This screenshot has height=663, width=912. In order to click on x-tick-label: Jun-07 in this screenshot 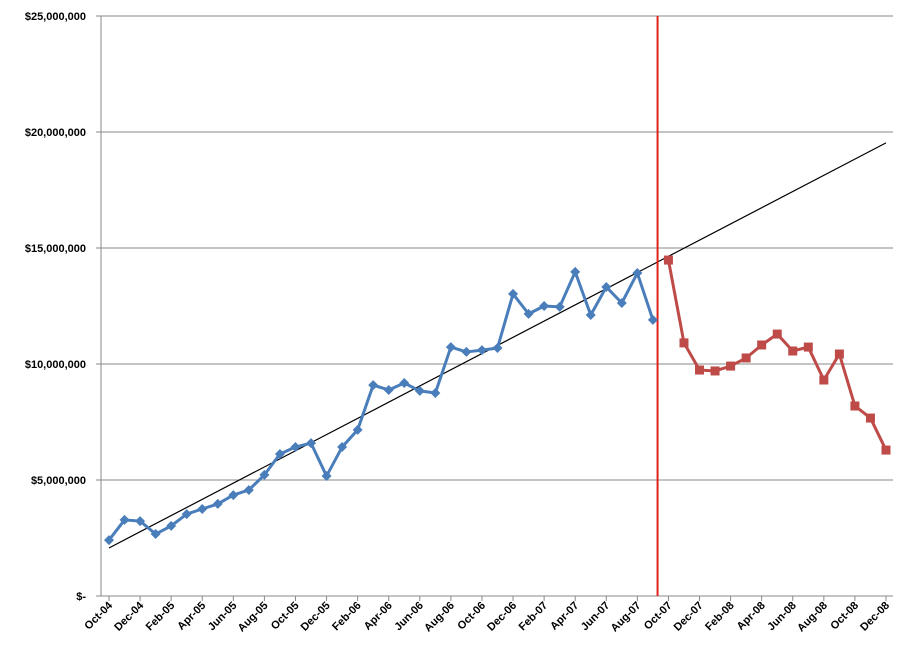, I will do `click(596, 617)`.